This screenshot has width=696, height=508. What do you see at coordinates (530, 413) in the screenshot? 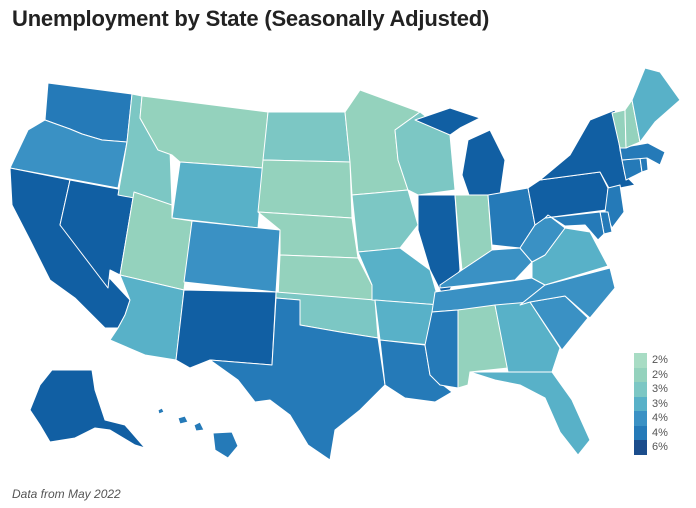
I see `state-fl` at bounding box center [530, 413].